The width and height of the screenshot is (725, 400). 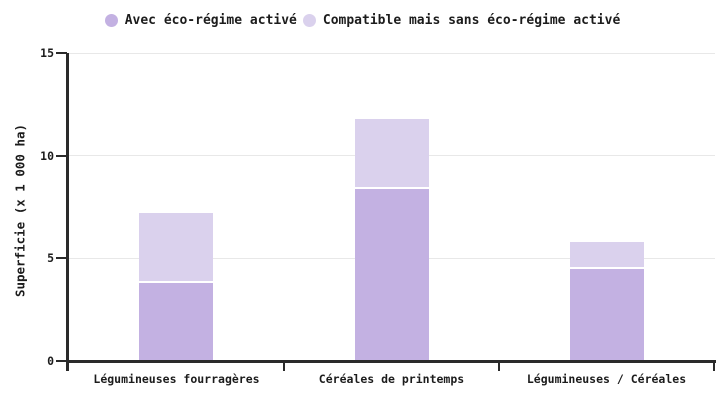 What do you see at coordinates (47, 155) in the screenshot?
I see `y-tick-label-10: 10` at bounding box center [47, 155].